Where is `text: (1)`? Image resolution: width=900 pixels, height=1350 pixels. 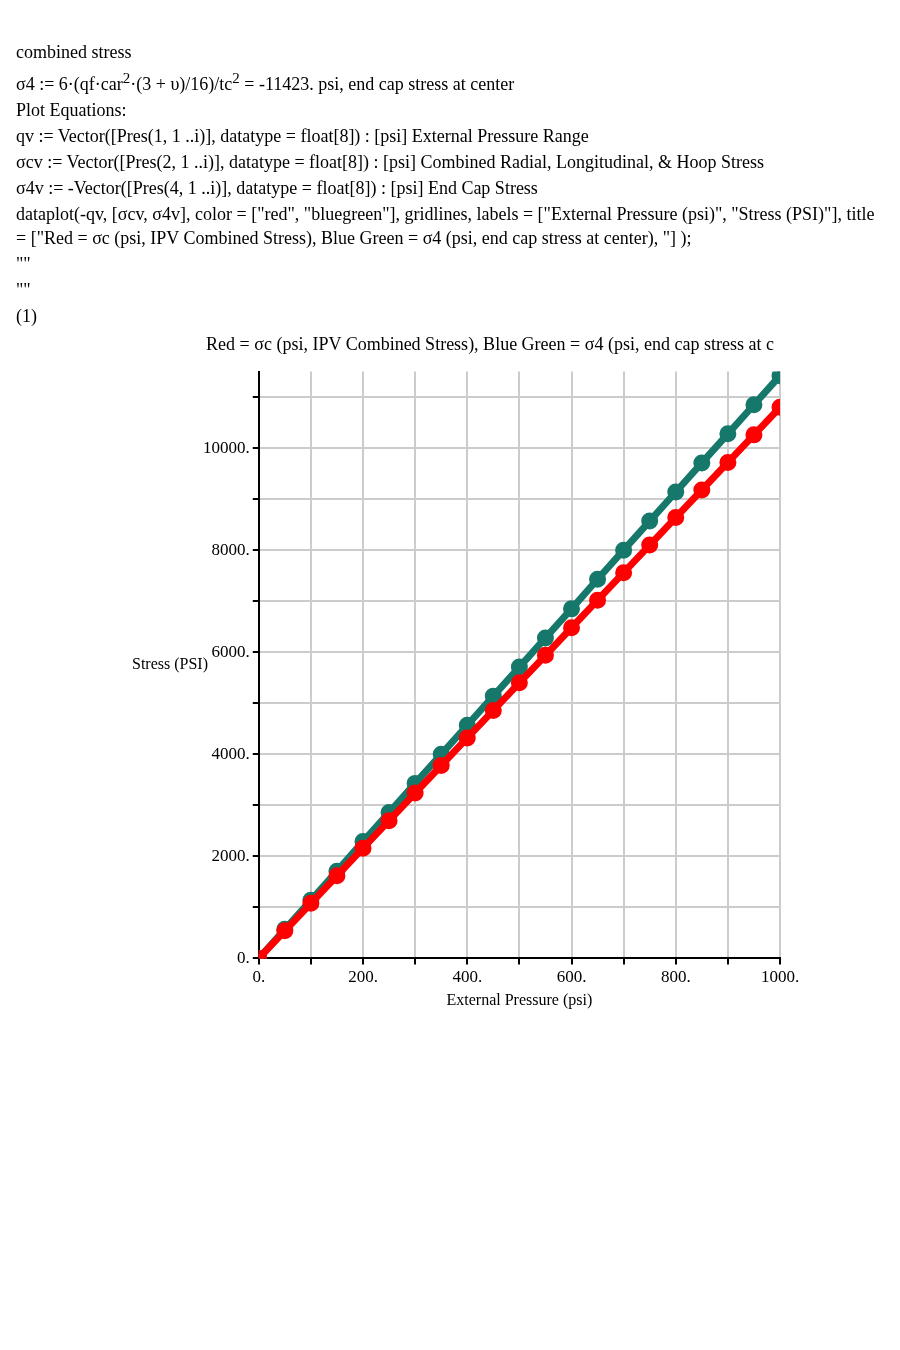 text: (1) is located at coordinates (27, 316).